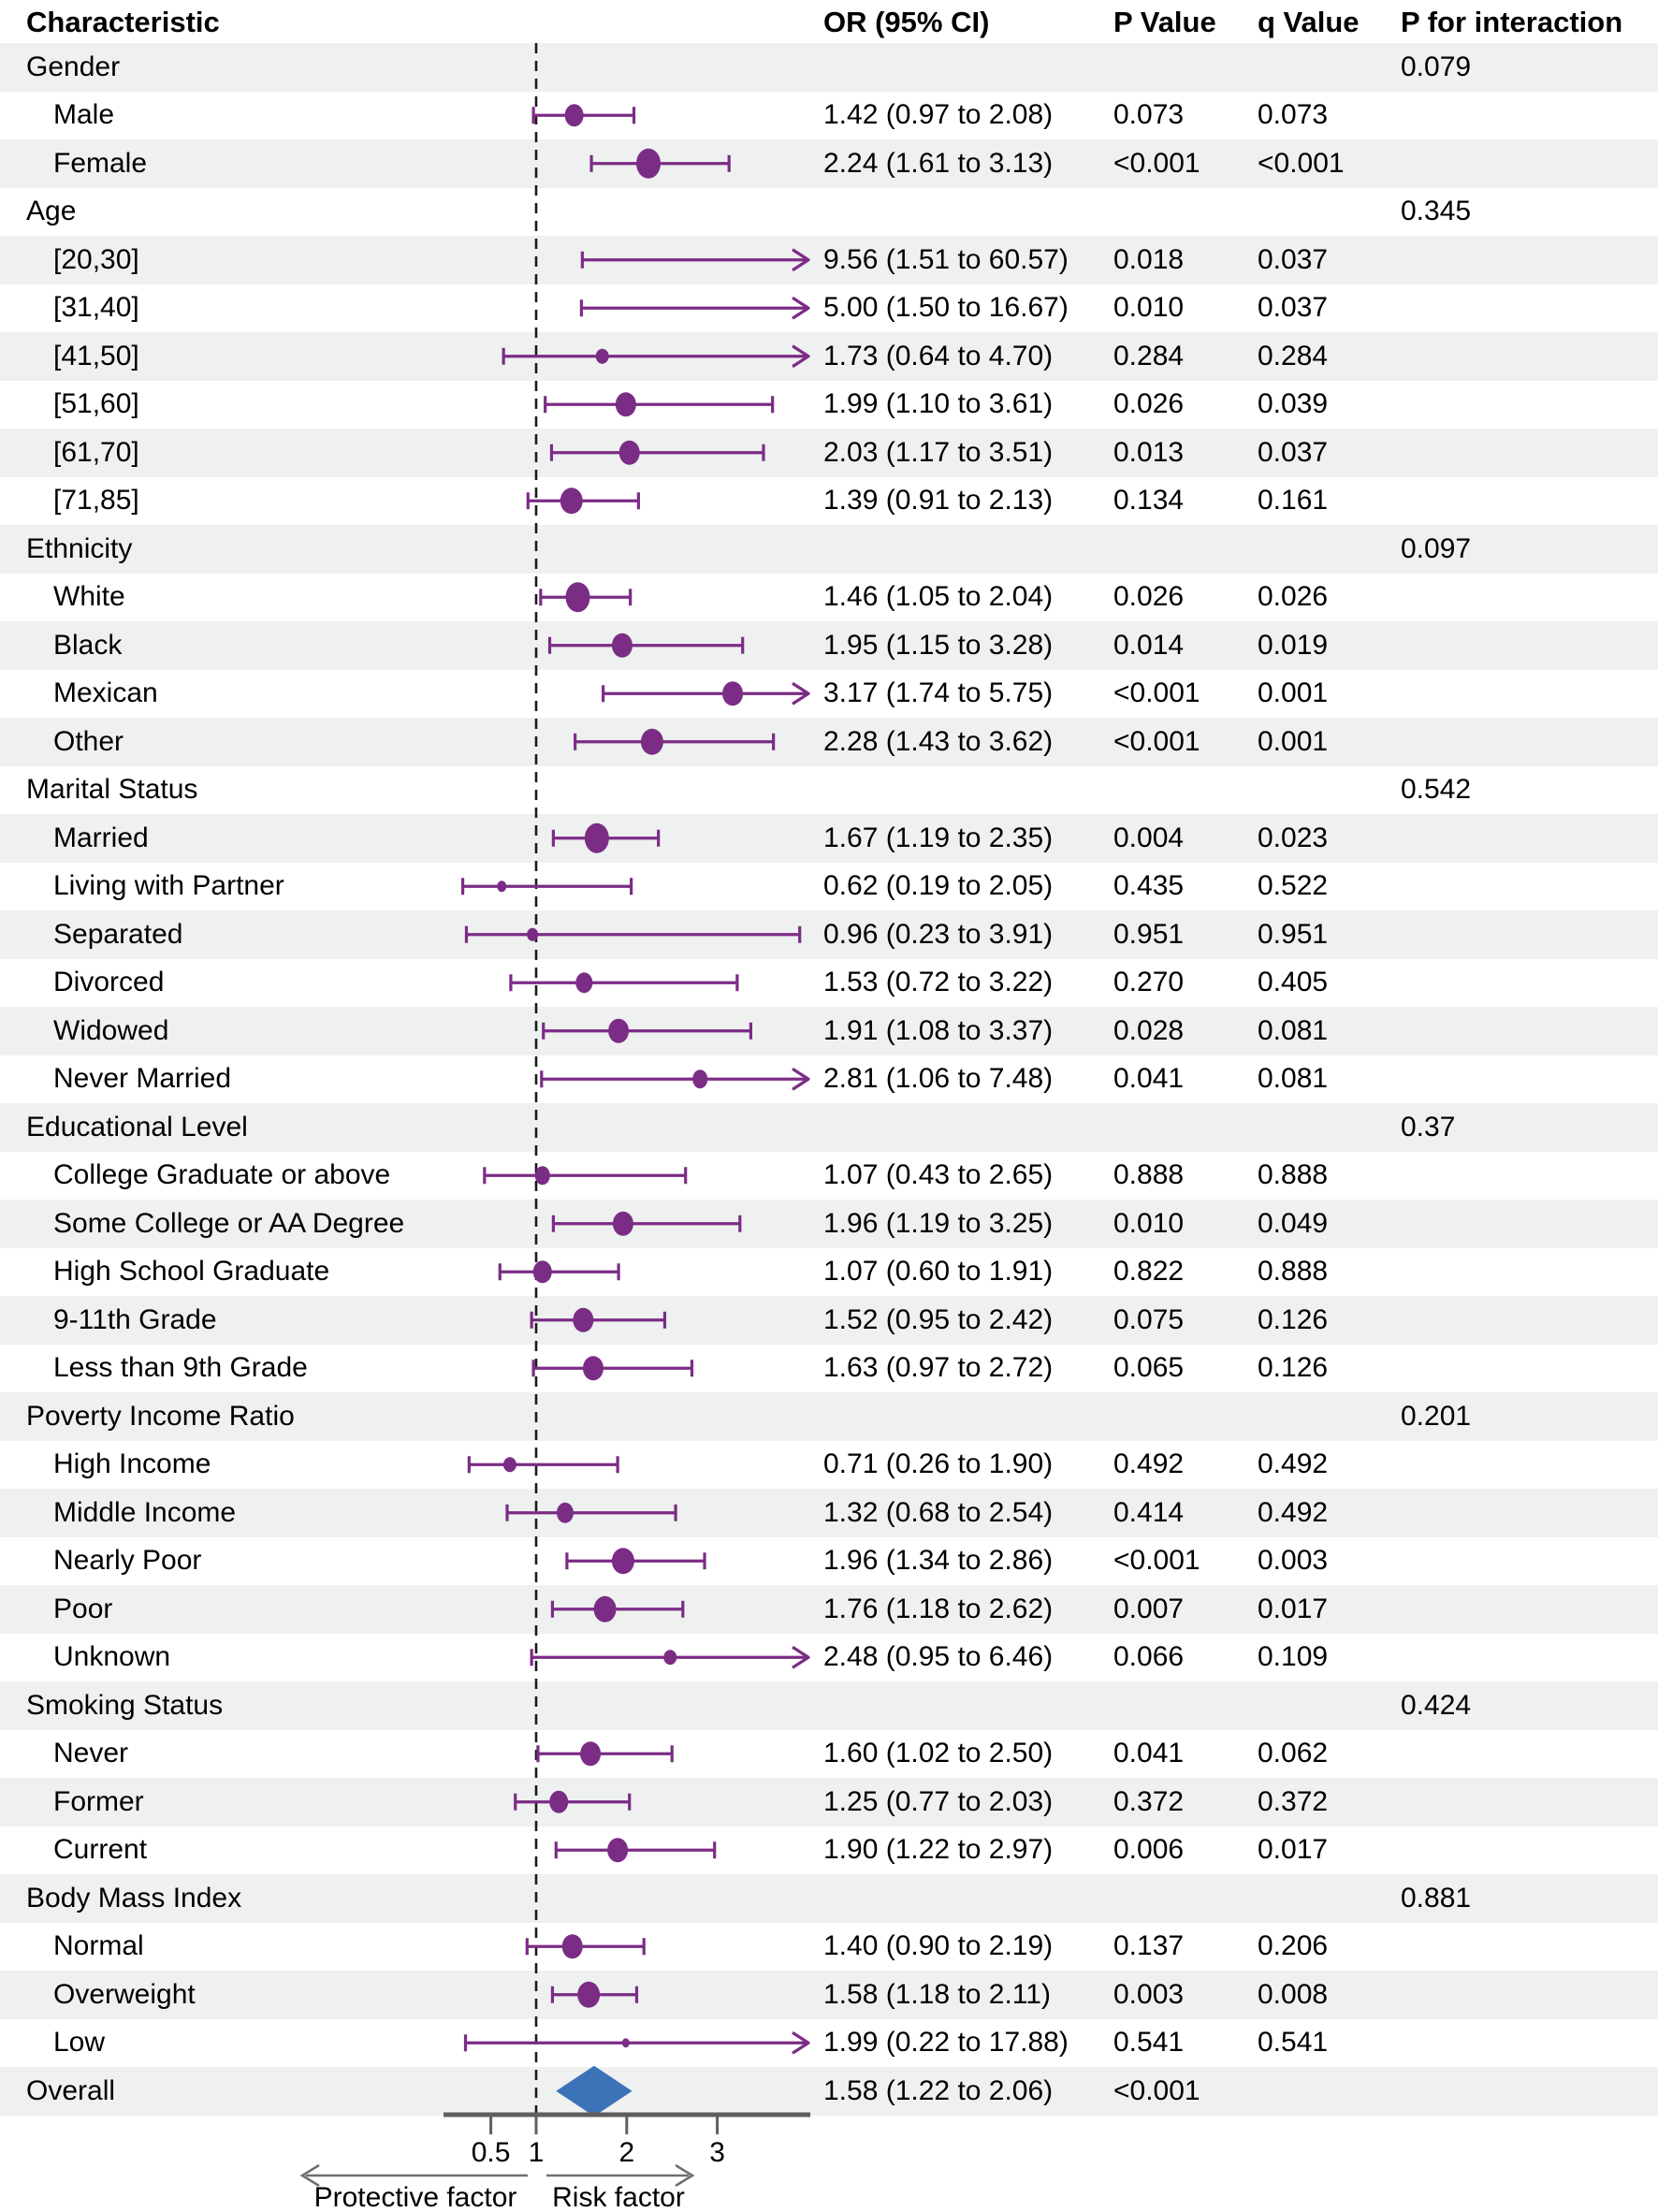 The height and width of the screenshot is (2212, 1658). I want to click on or-ci-value: 1.96 (1.34 to 2.86), so click(938, 1561).